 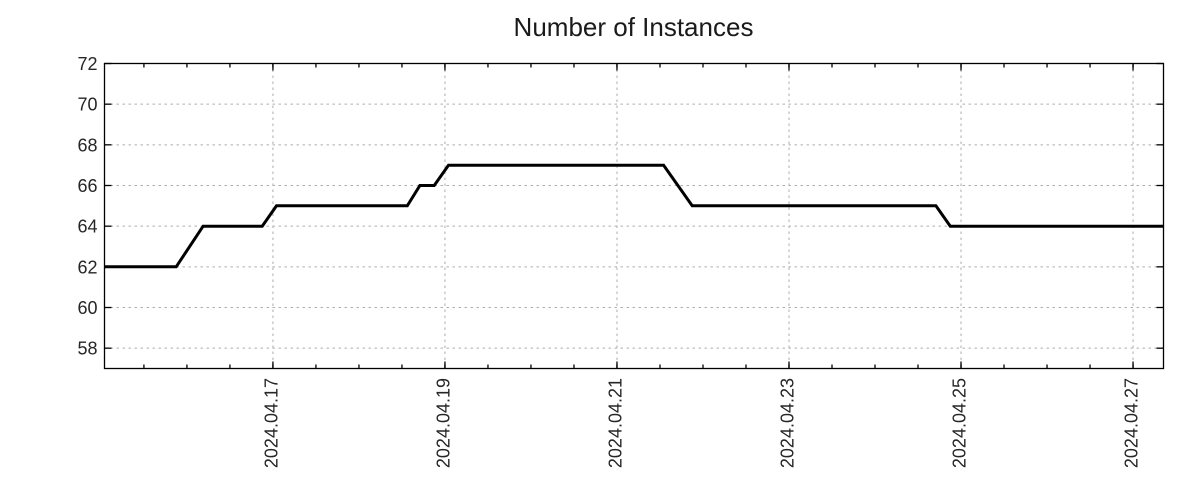 What do you see at coordinates (615, 423) in the screenshot?
I see `x-tick-label: 2024.04.21` at bounding box center [615, 423].